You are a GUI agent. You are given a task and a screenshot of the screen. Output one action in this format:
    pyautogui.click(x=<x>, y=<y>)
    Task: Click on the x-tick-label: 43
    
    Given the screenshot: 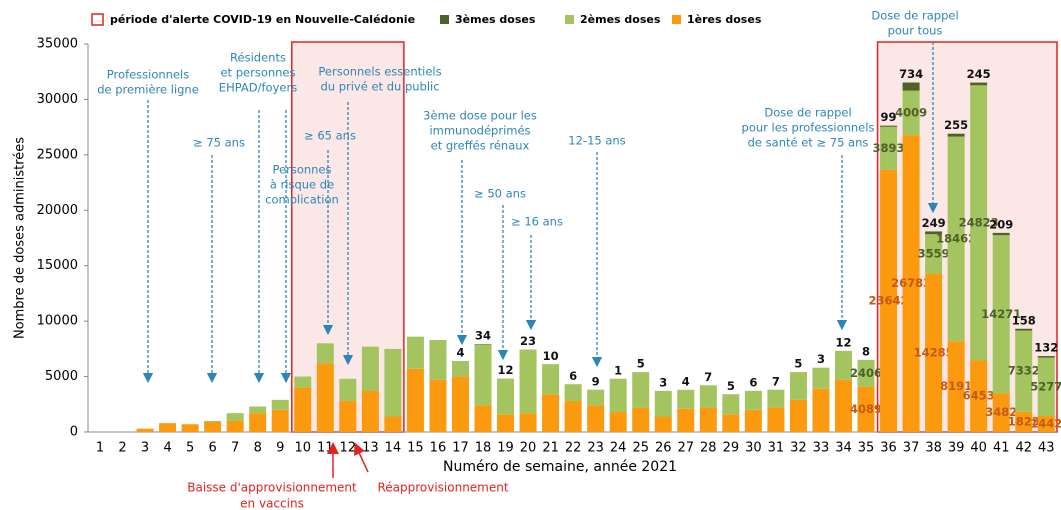 What is the action you would take?
    pyautogui.click(x=1046, y=448)
    